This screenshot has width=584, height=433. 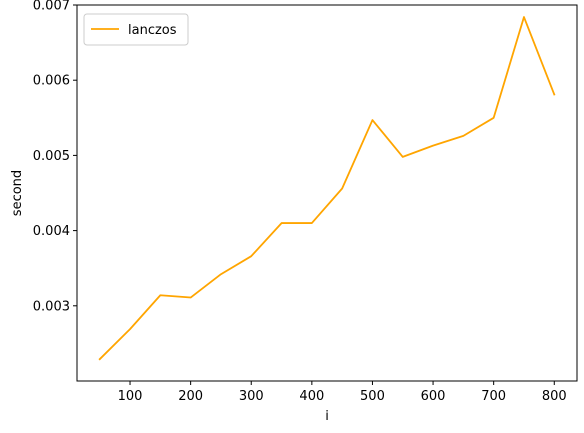 I want to click on x-tick-label: 500, so click(x=372, y=396).